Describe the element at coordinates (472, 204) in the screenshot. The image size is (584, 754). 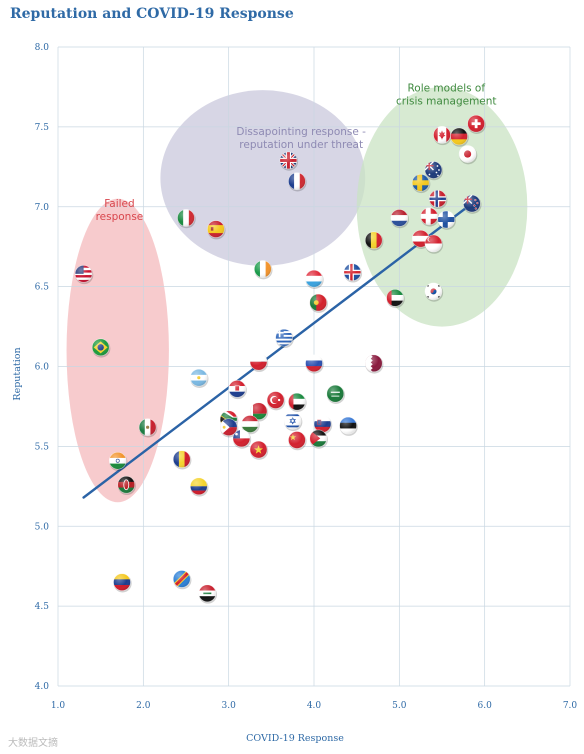
I see `data-point-nz-flag` at that location.